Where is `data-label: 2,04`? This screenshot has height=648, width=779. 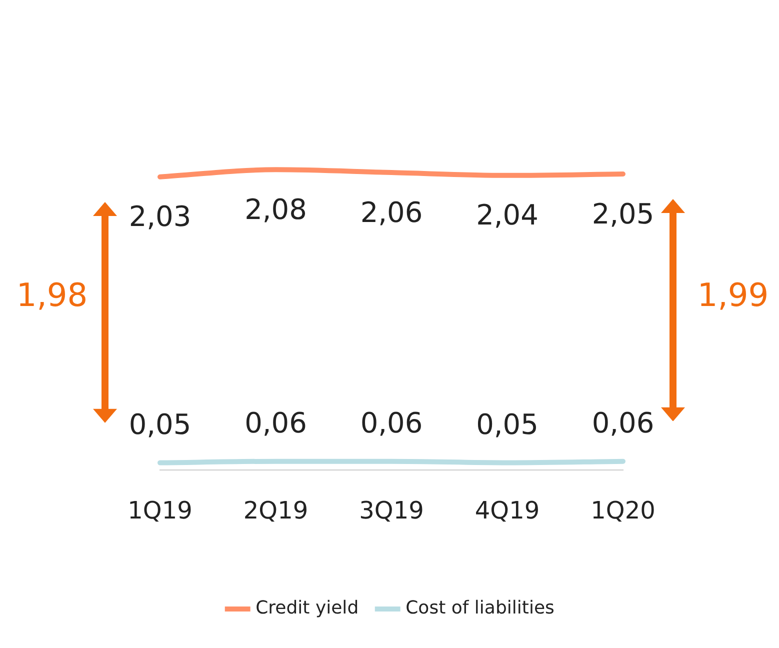 data-label: 2,04 is located at coordinates (507, 215).